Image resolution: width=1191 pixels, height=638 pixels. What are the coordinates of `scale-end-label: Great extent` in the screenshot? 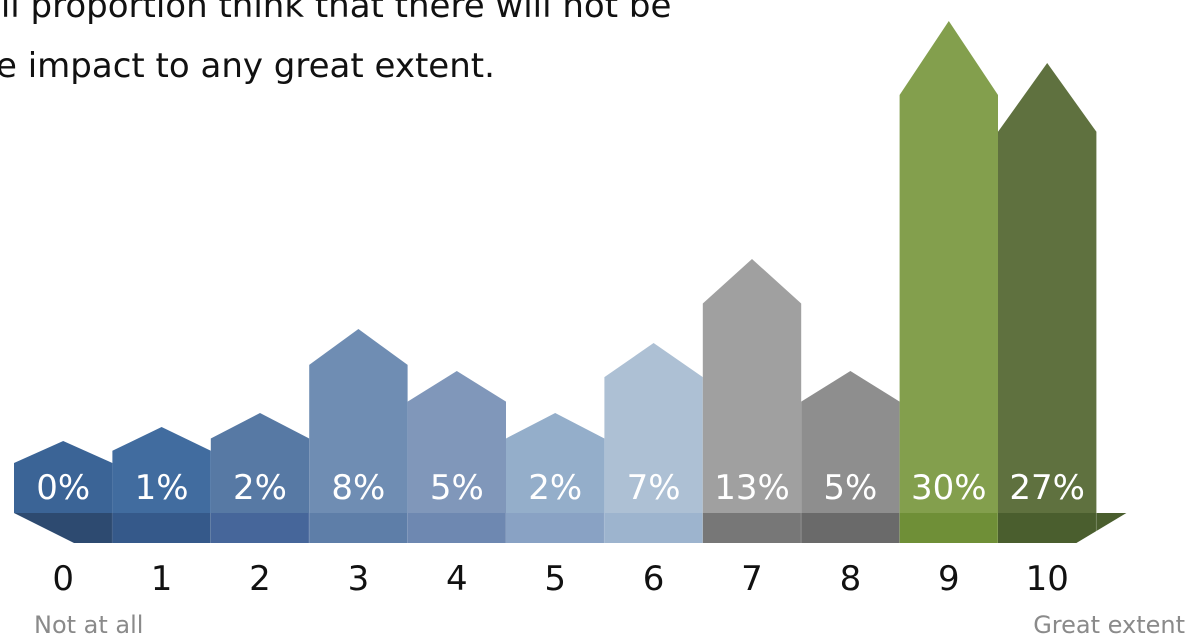 It's located at (1109, 624).